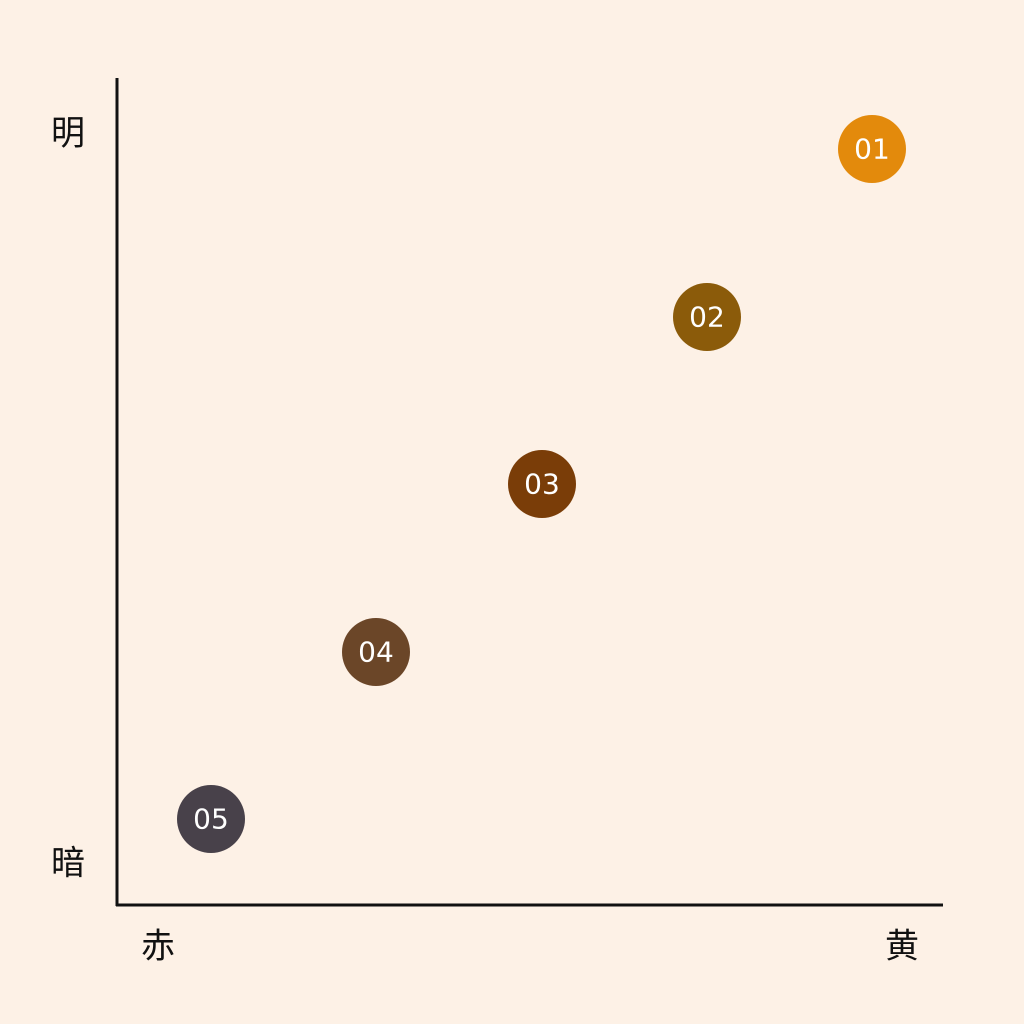 This screenshot has height=1024, width=1024. Describe the element at coordinates (902, 947) in the screenshot. I see `x-right-label: 黄` at that location.